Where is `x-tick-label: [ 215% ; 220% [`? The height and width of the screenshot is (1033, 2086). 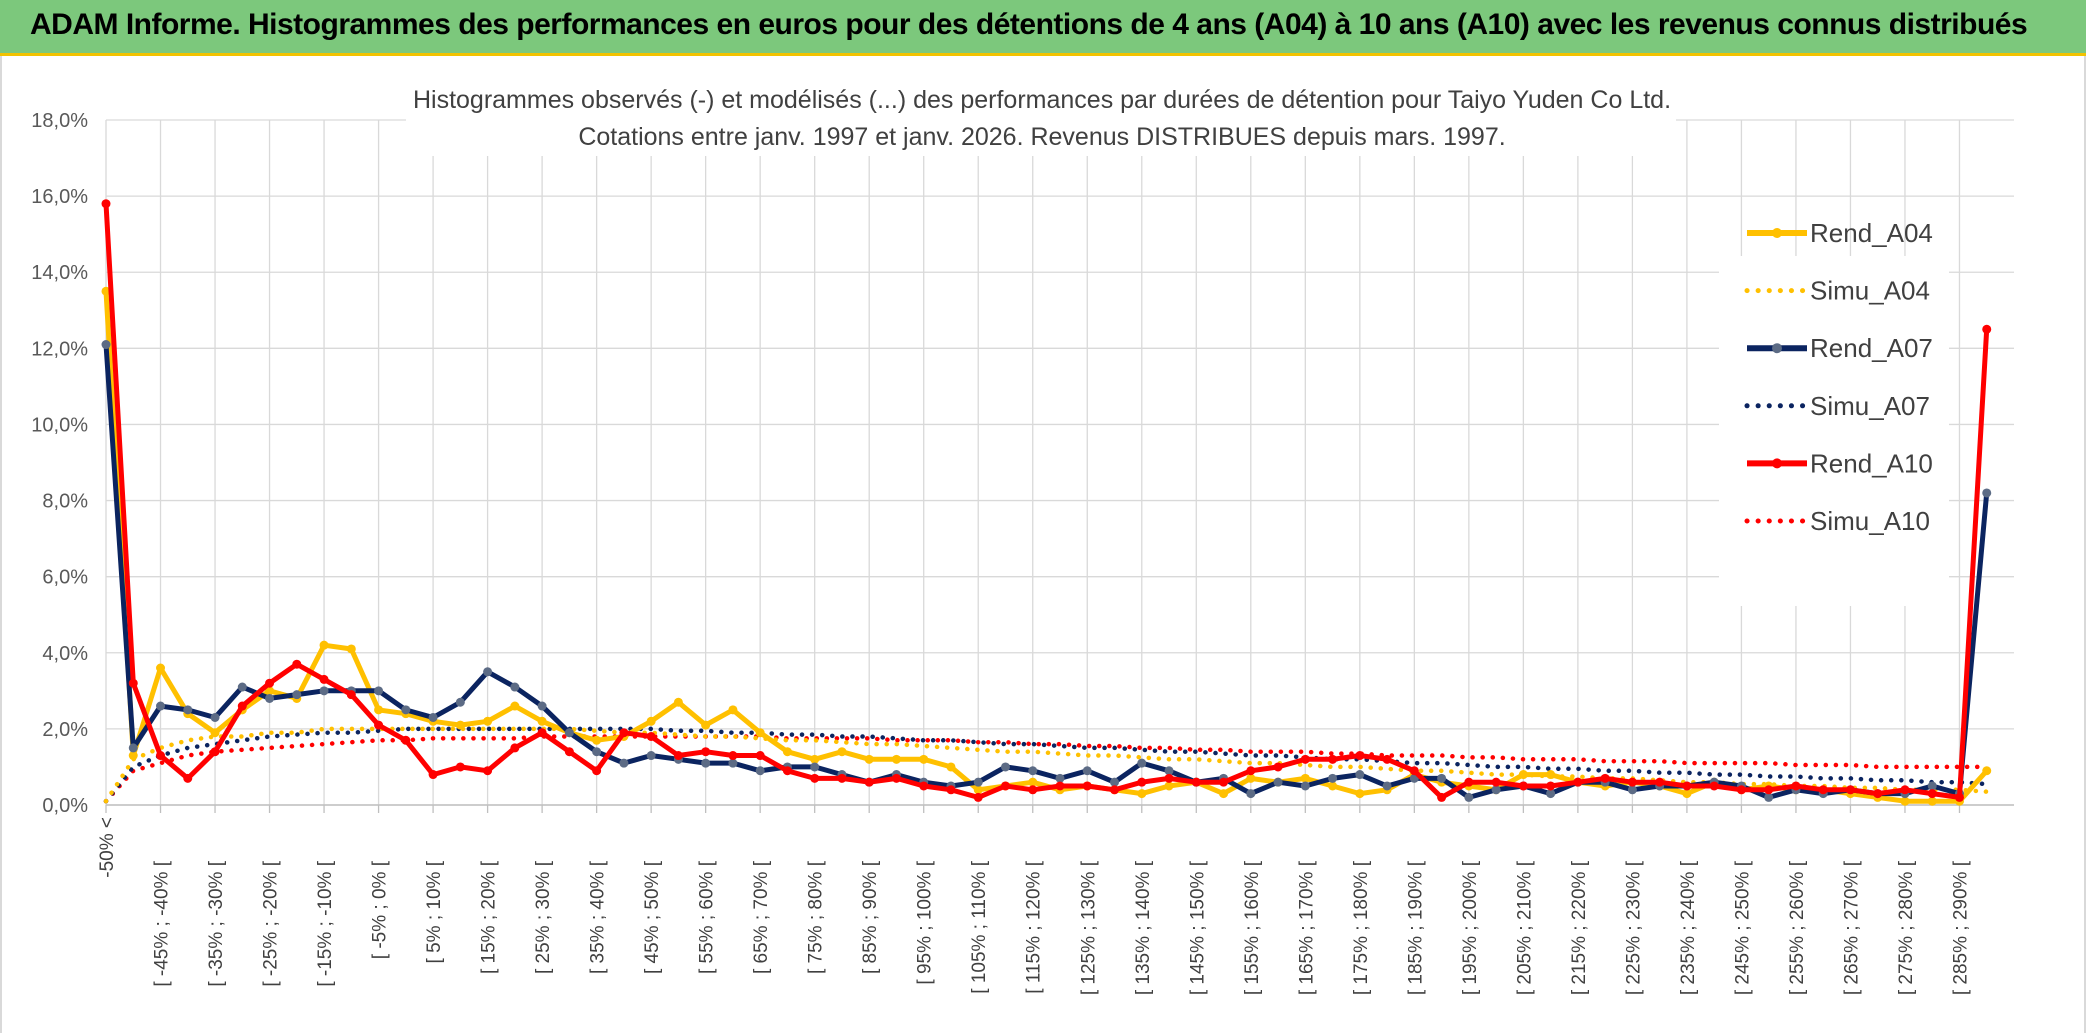
x-tick-label: [ 215% ; 220% [ is located at coordinates (1579, 927).